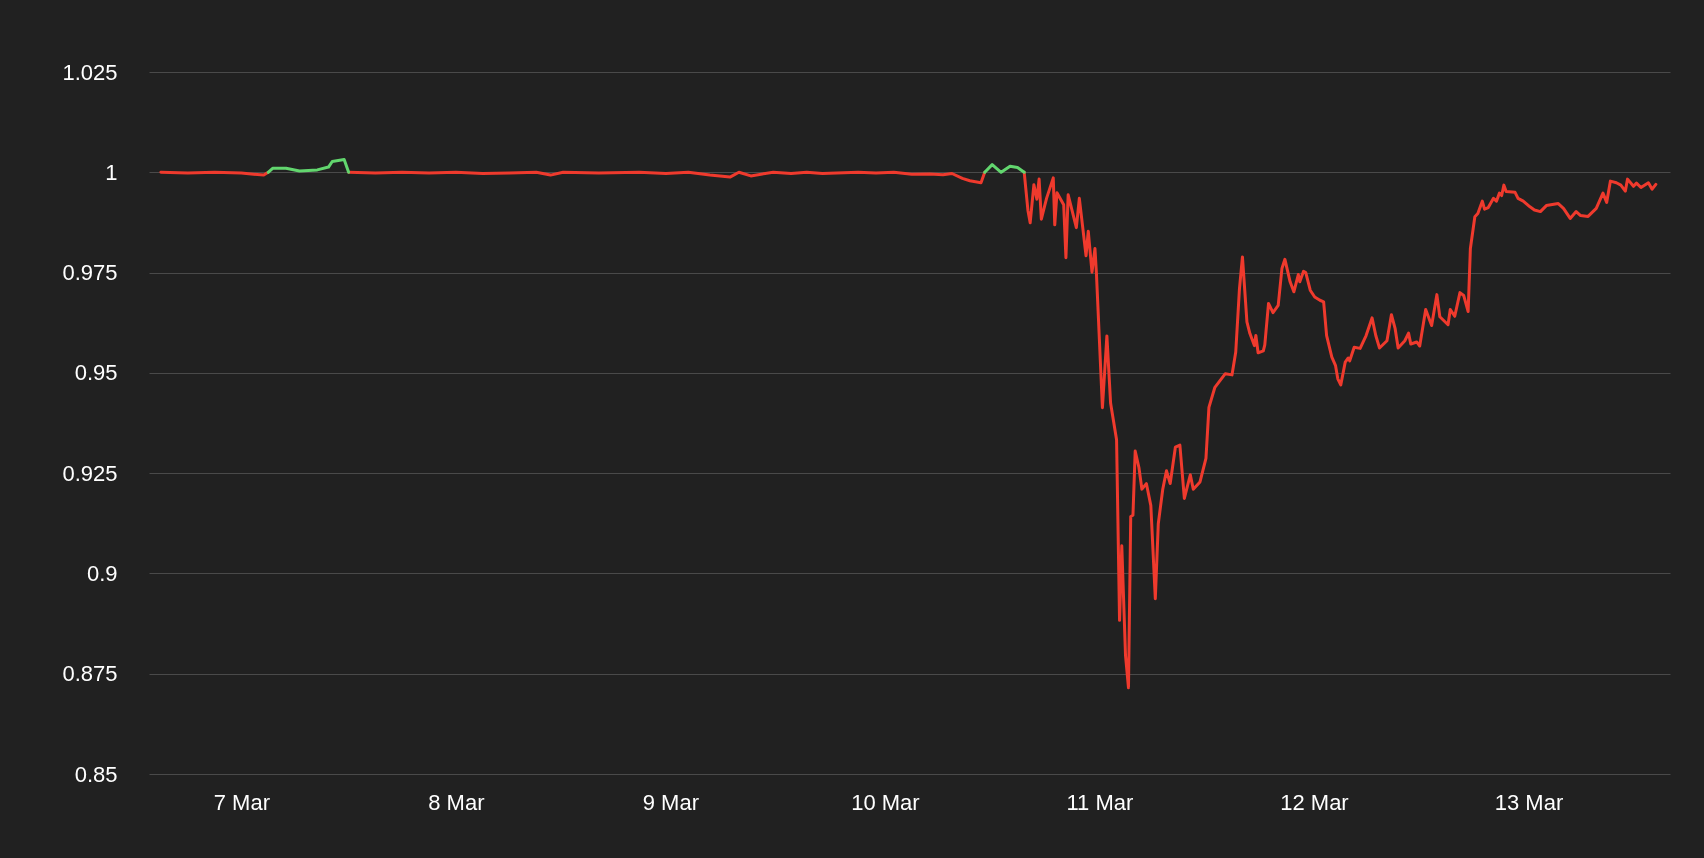 Image resolution: width=1704 pixels, height=858 pixels. I want to click on y-tick-label: 0.875, so click(90, 674).